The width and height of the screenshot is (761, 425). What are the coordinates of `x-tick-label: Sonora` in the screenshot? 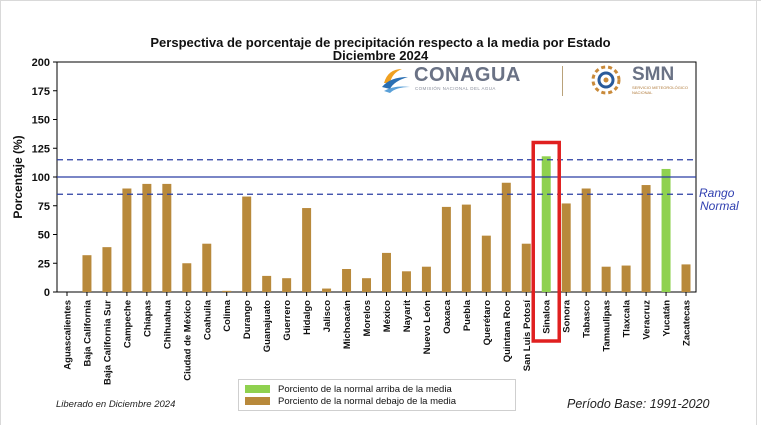 It's located at (567, 315).